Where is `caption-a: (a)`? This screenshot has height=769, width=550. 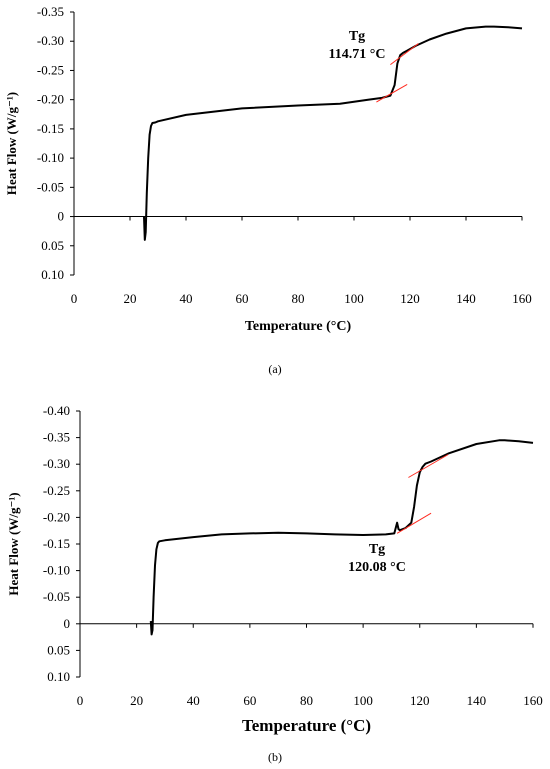 caption-a: (a) is located at coordinates (275, 369).